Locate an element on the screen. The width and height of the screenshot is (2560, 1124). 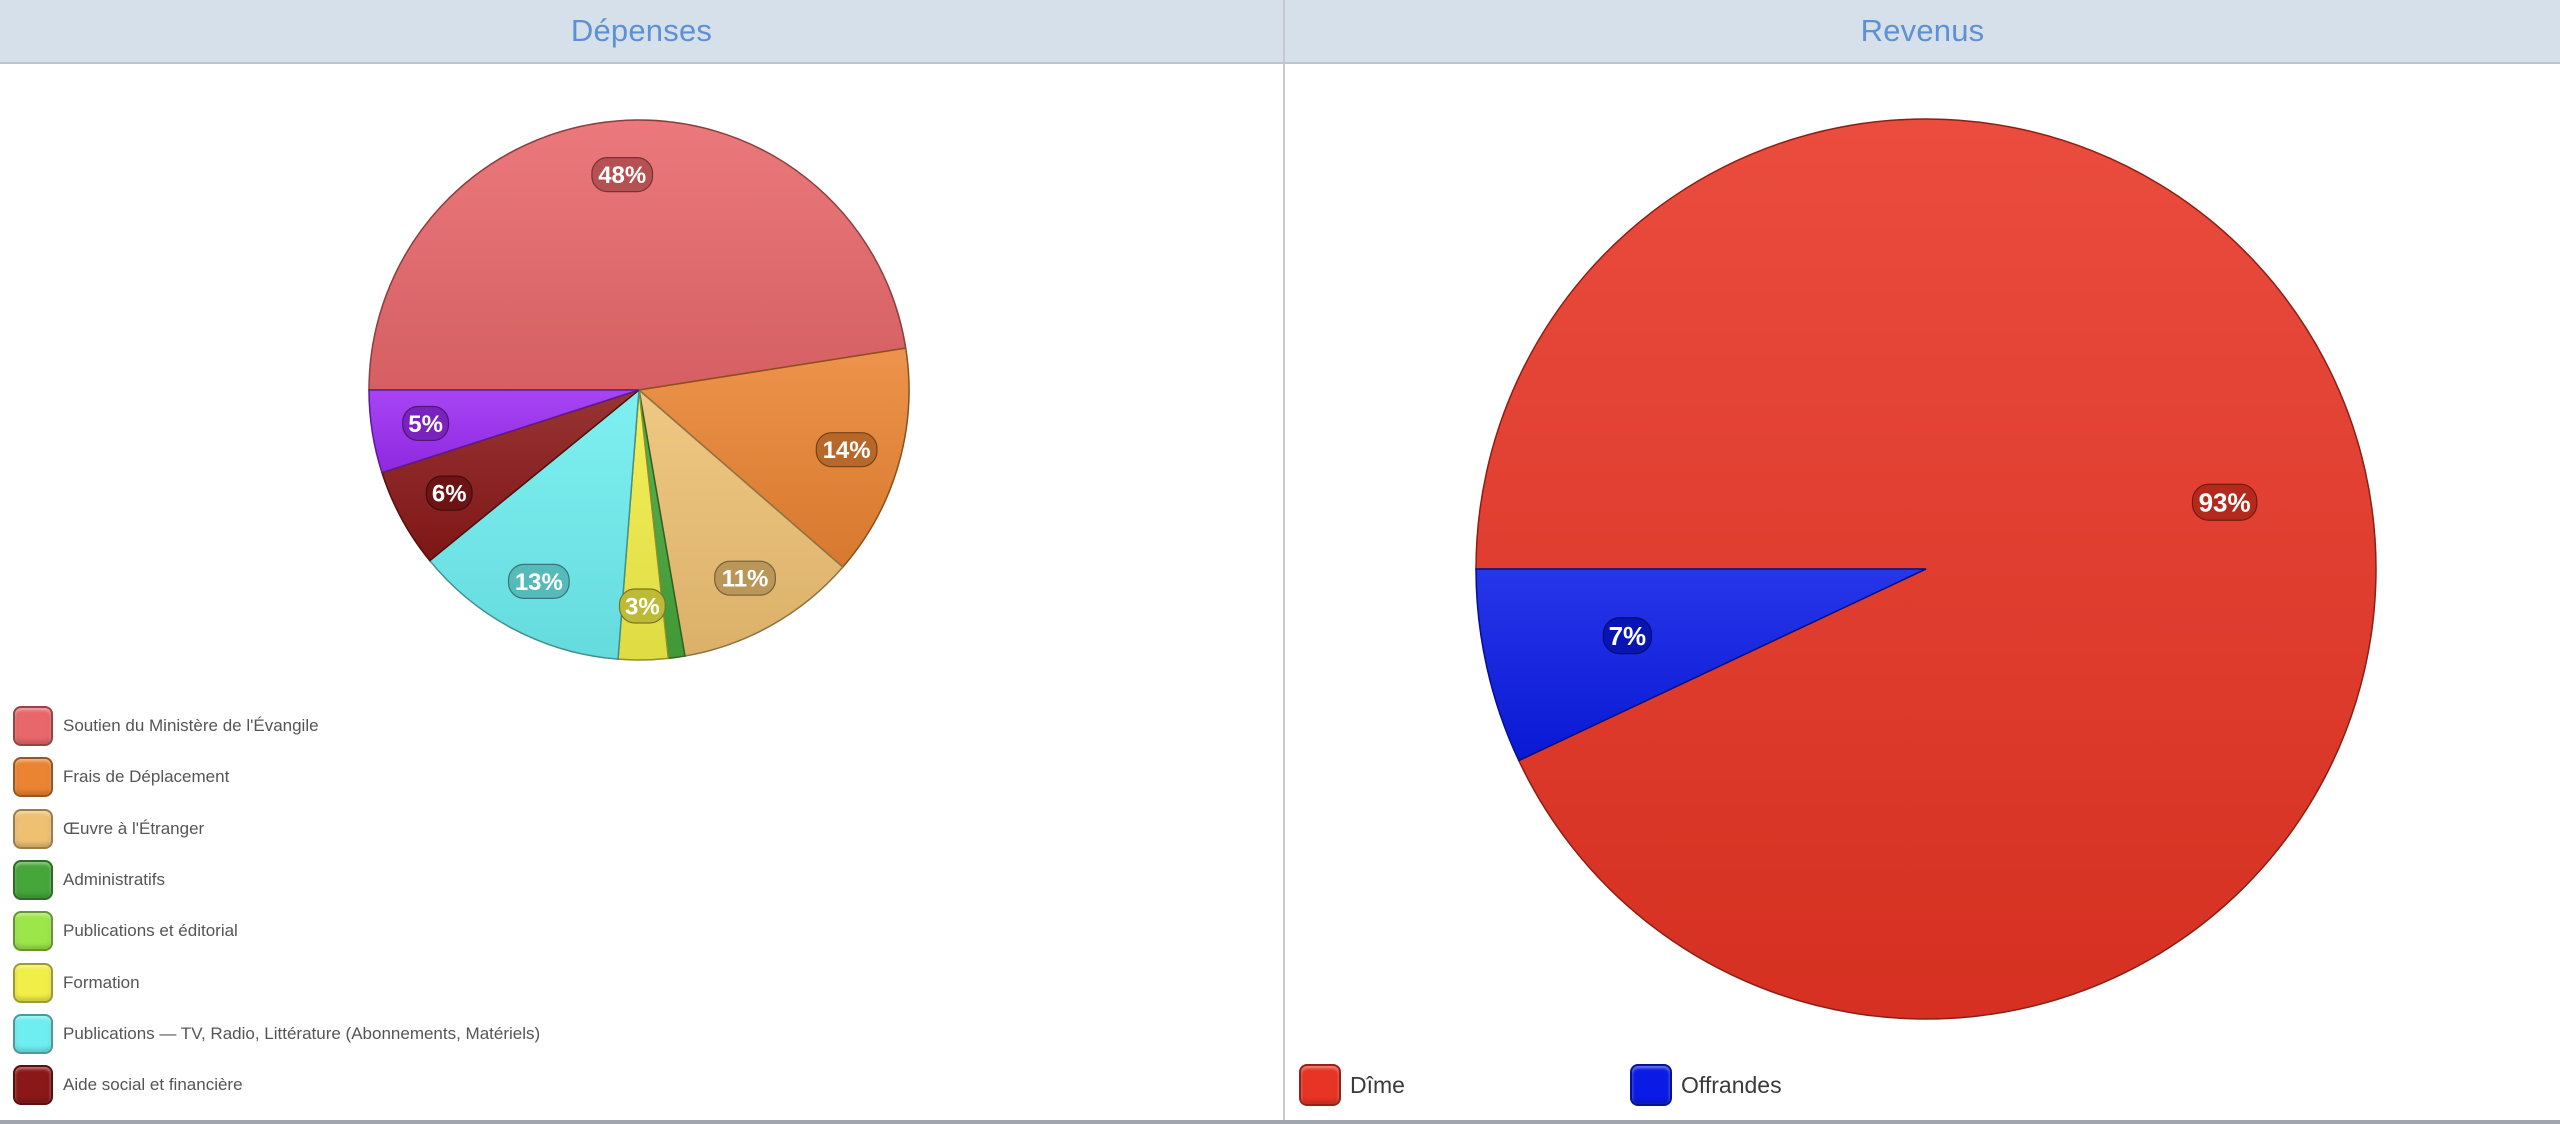
legend-label: Soutien du Ministère de l'Évangile is located at coordinates (191, 725).